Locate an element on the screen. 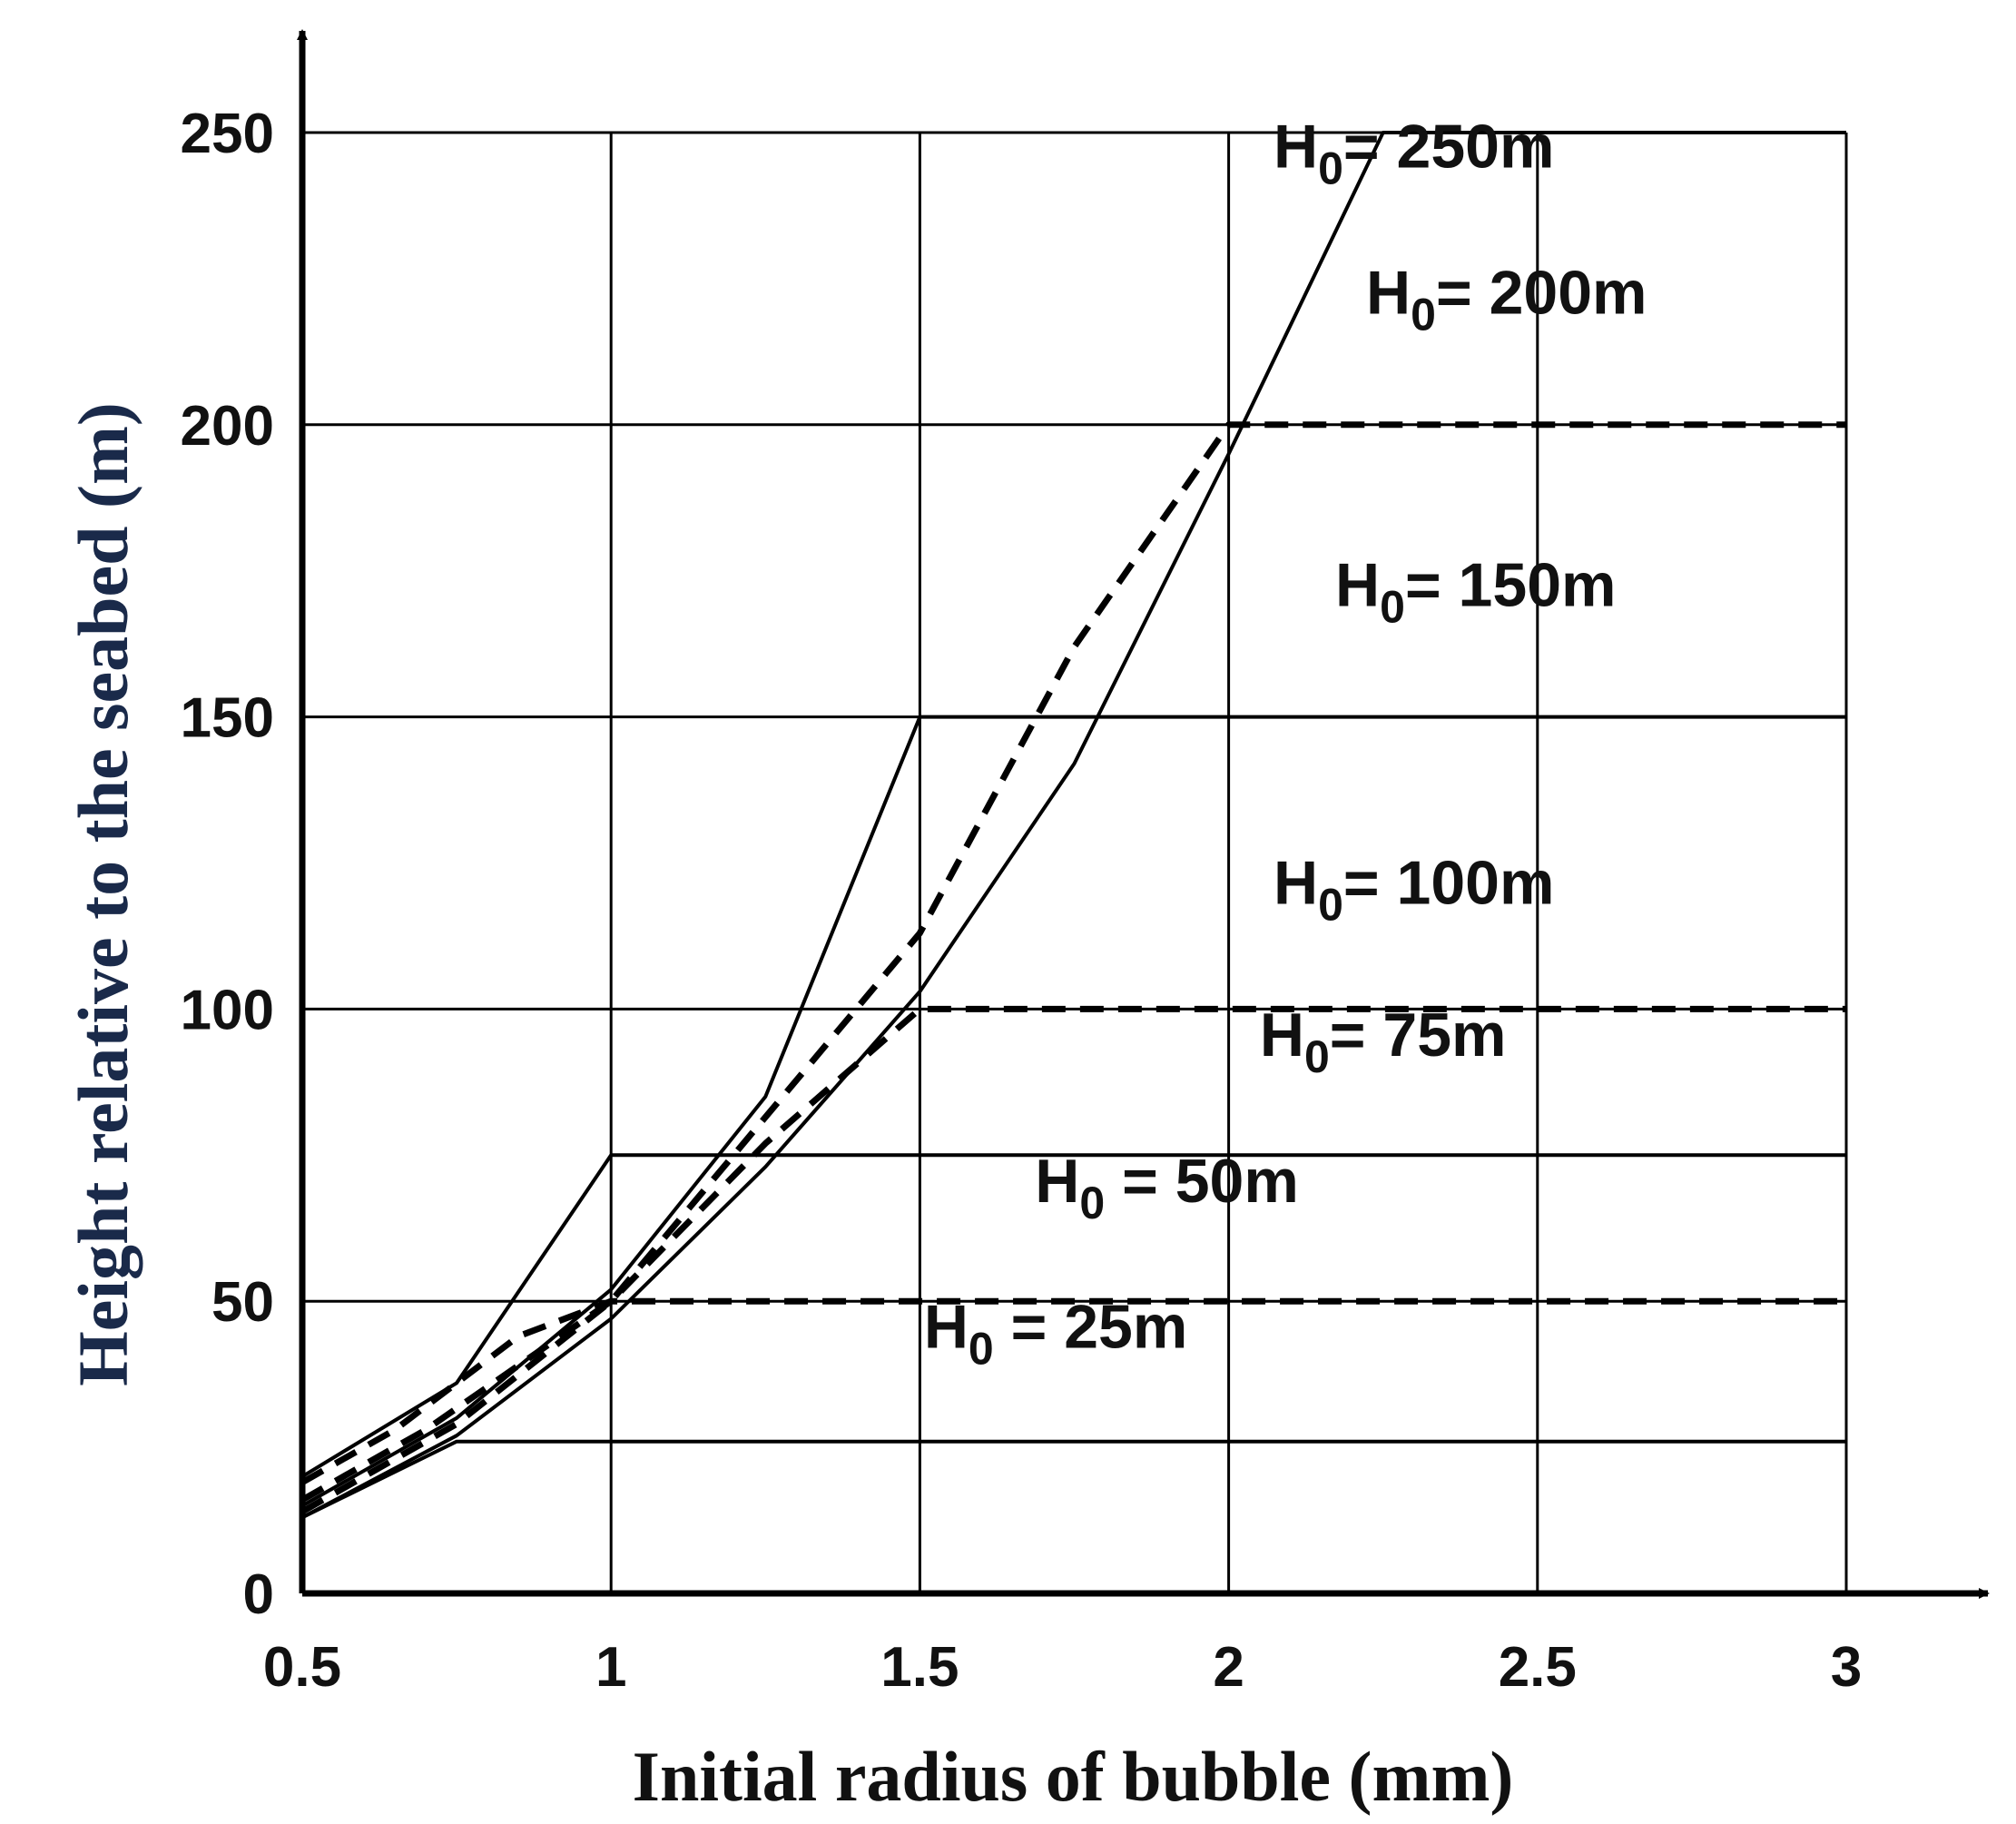 The height and width of the screenshot is (1824, 2016). x-tick-label: 2 is located at coordinates (1228, 1667).